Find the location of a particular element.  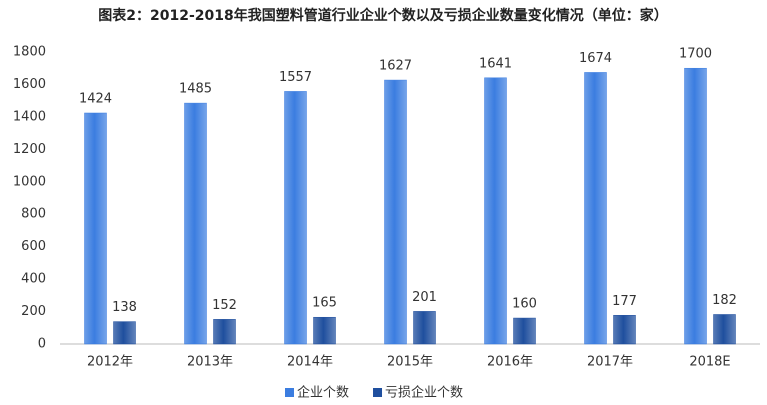

x-tick-label: 2015年 is located at coordinates (410, 362).